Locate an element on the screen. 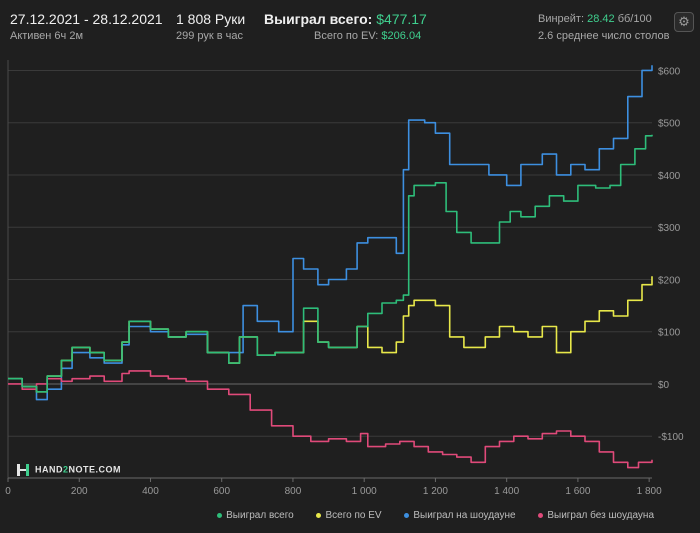 Image resolution: width=700 pixels, height=533 pixels. legend-item-won: Выиграл всего is located at coordinates (255, 515).